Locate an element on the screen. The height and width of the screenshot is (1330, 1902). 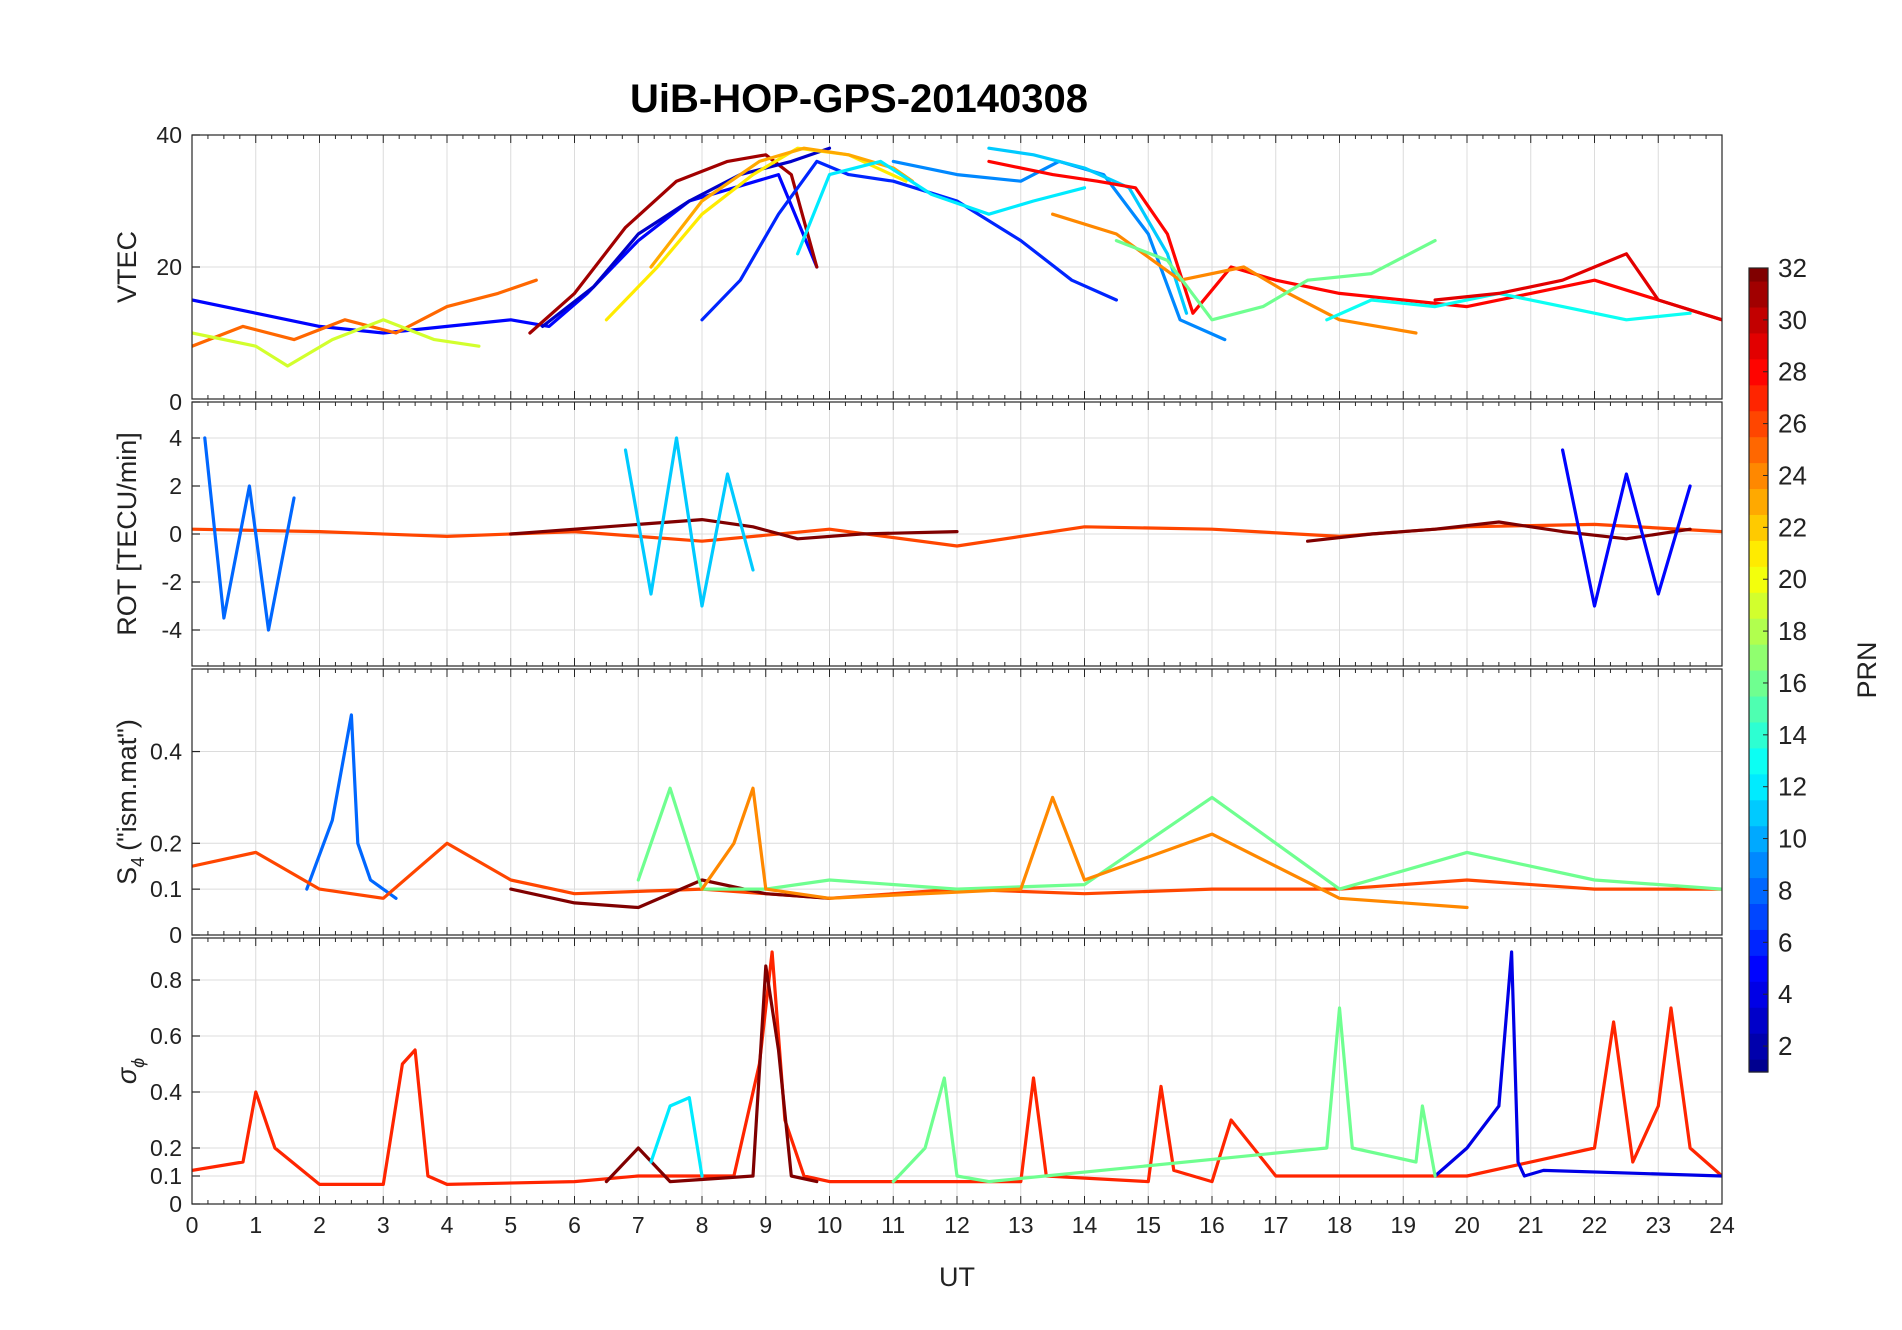
x-tick-label: 20 is located at coordinates (1467, 1225).